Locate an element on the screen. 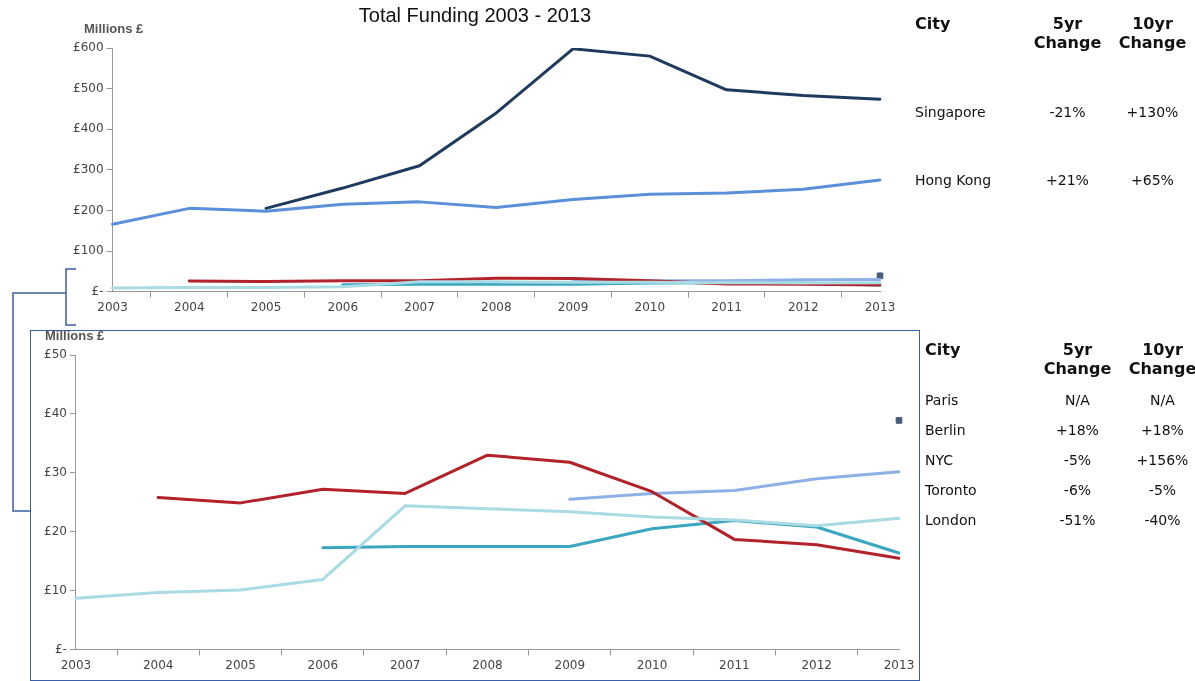 This screenshot has height=681, width=1195. text: -6% is located at coordinates (1077, 490).